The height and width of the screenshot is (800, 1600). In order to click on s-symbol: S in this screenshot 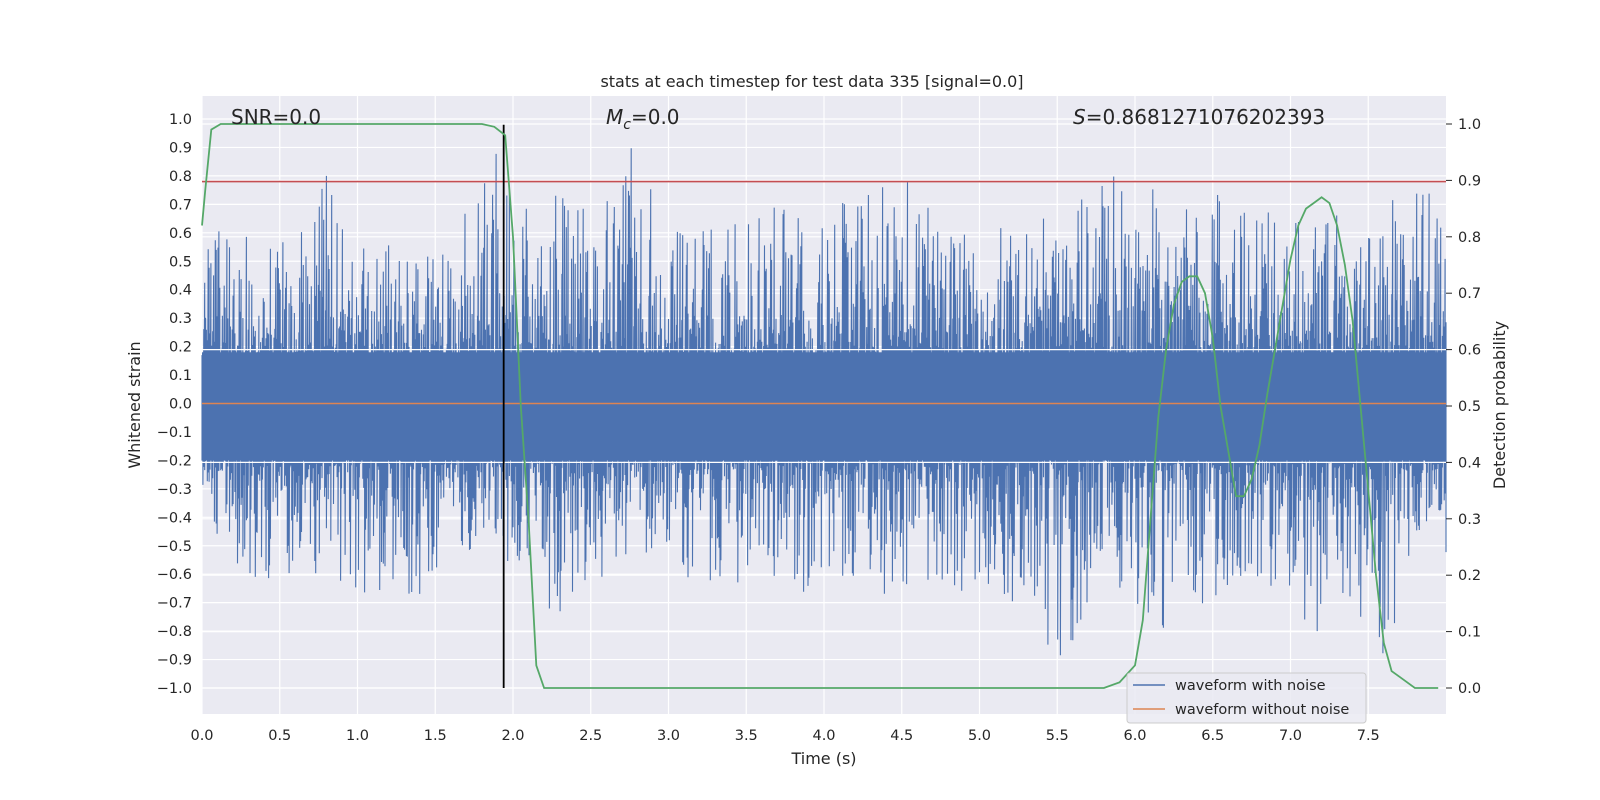, I will do `click(1079, 117)`.